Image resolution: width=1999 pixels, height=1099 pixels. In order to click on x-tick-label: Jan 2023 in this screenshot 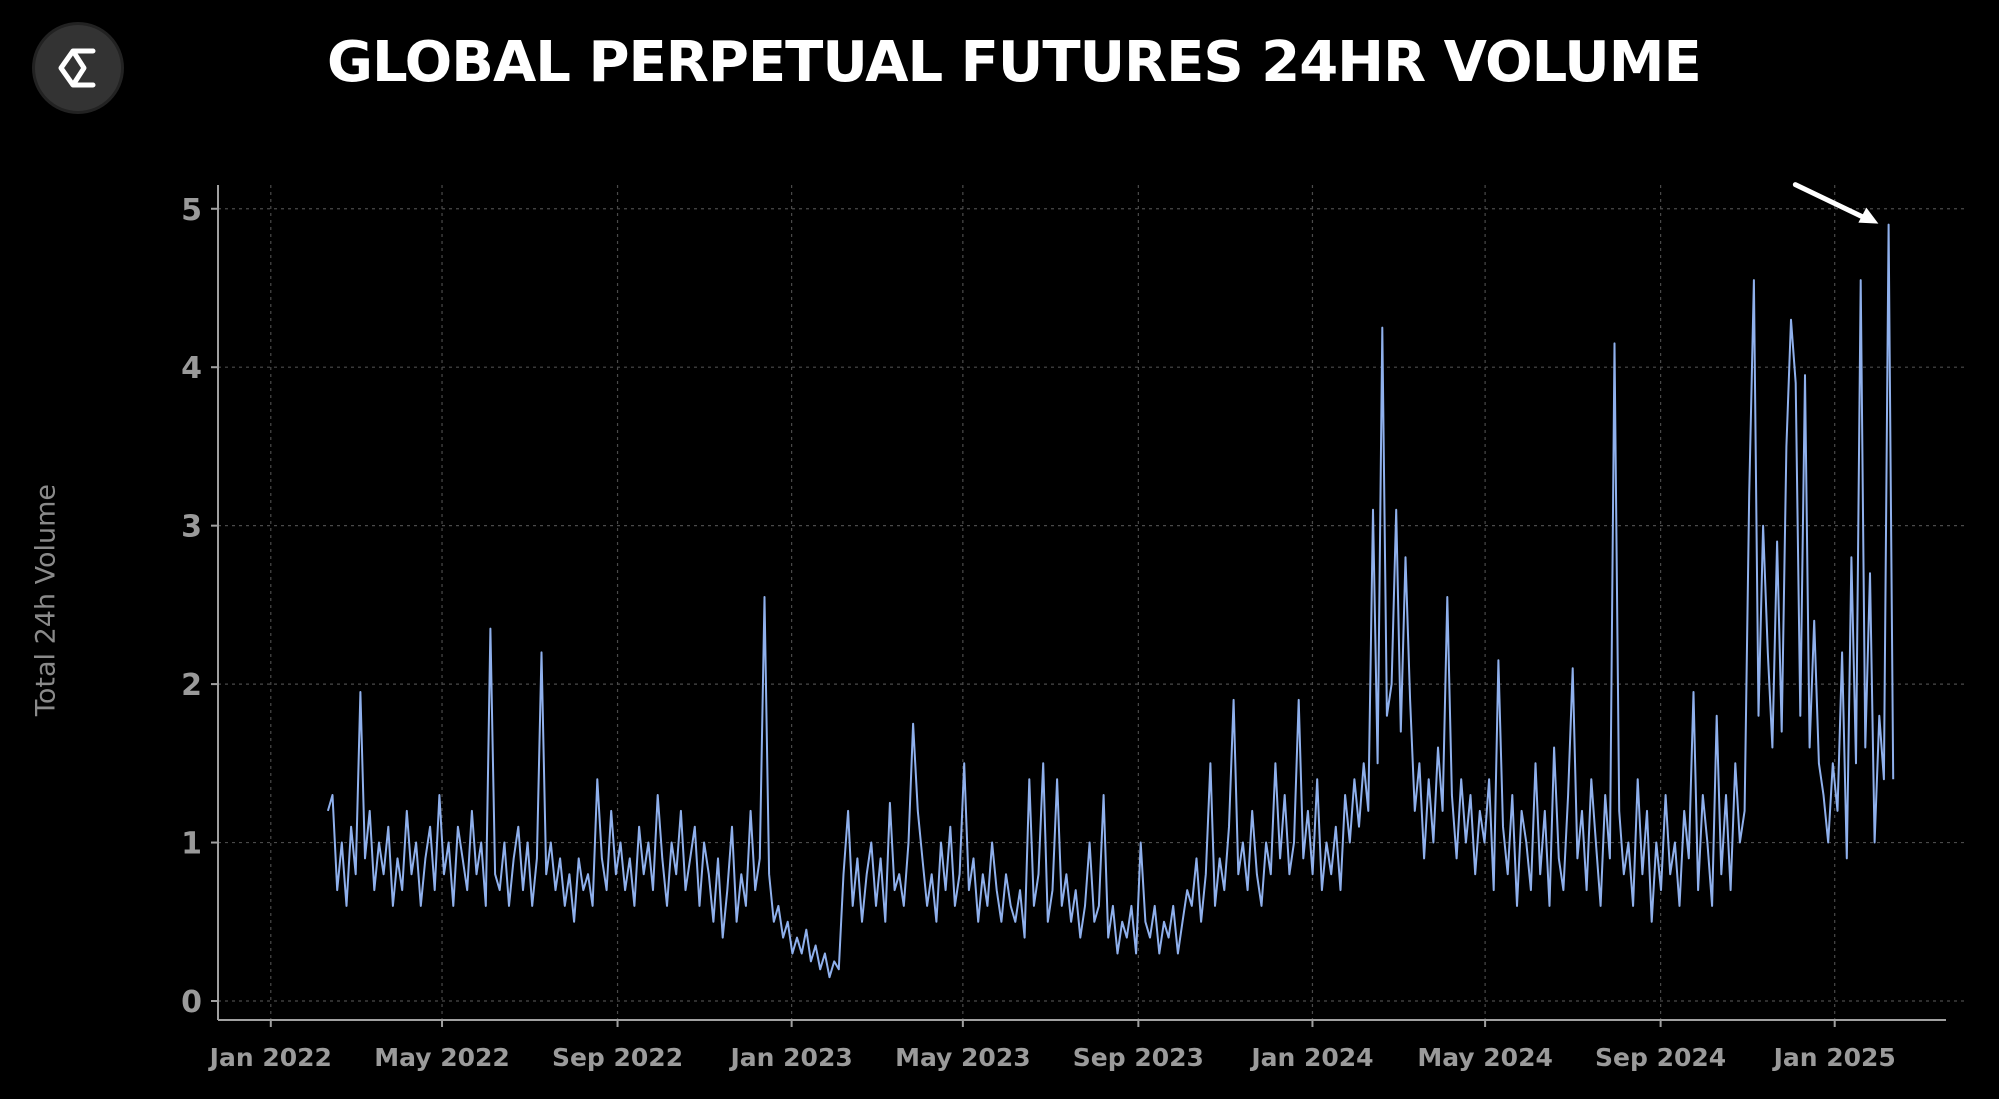, I will do `click(790, 1057)`.